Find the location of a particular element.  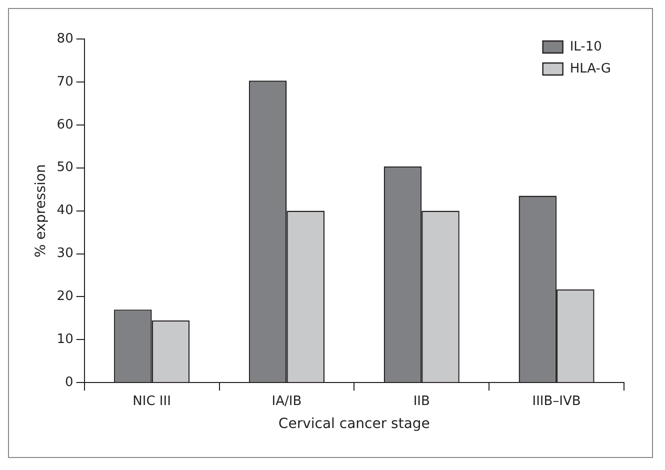

y-tick-label: 10 is located at coordinates (65, 340).